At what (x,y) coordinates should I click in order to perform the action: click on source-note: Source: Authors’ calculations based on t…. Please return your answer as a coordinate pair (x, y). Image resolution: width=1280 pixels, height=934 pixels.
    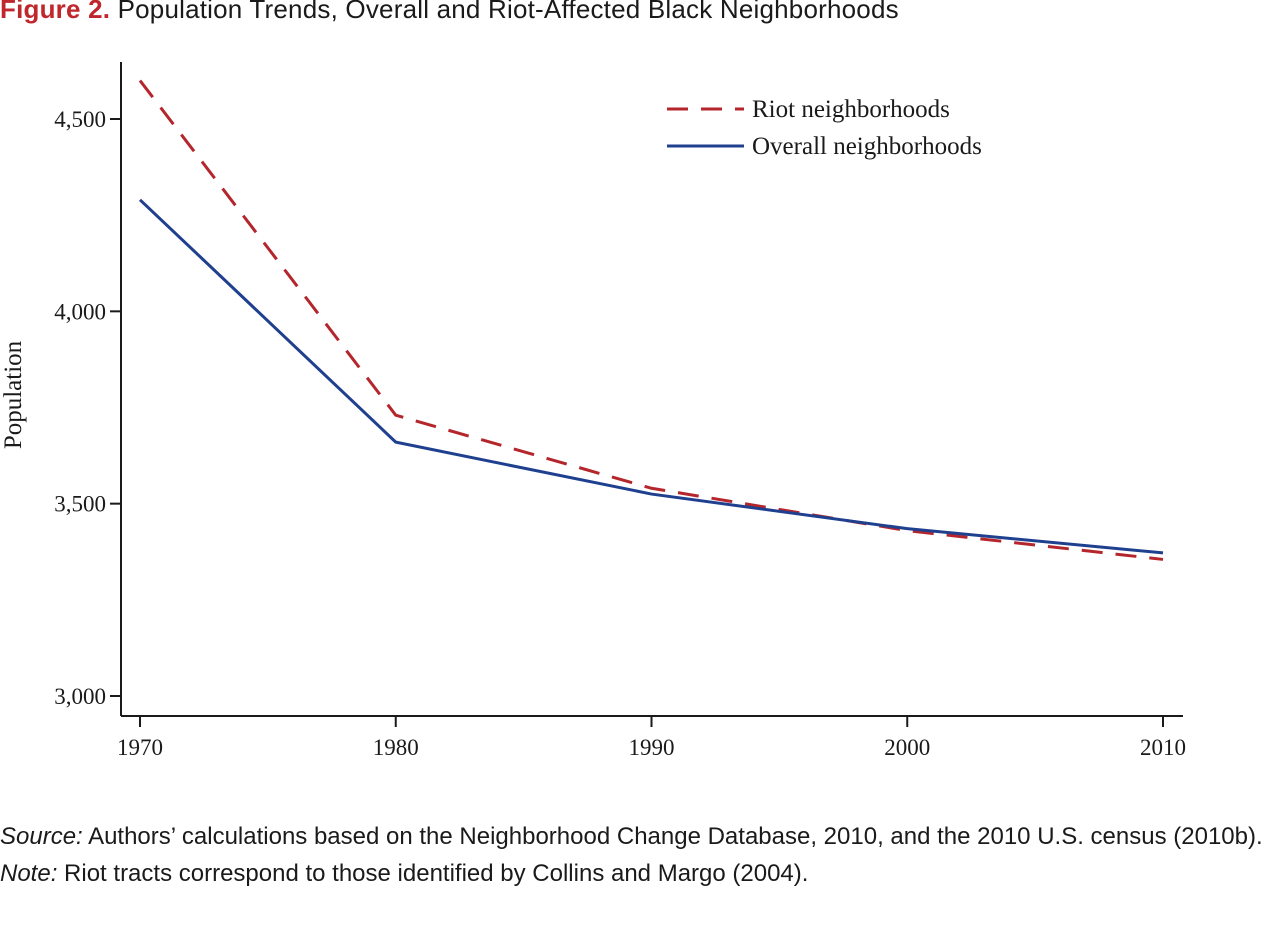
    Looking at the image, I should click on (640, 836).